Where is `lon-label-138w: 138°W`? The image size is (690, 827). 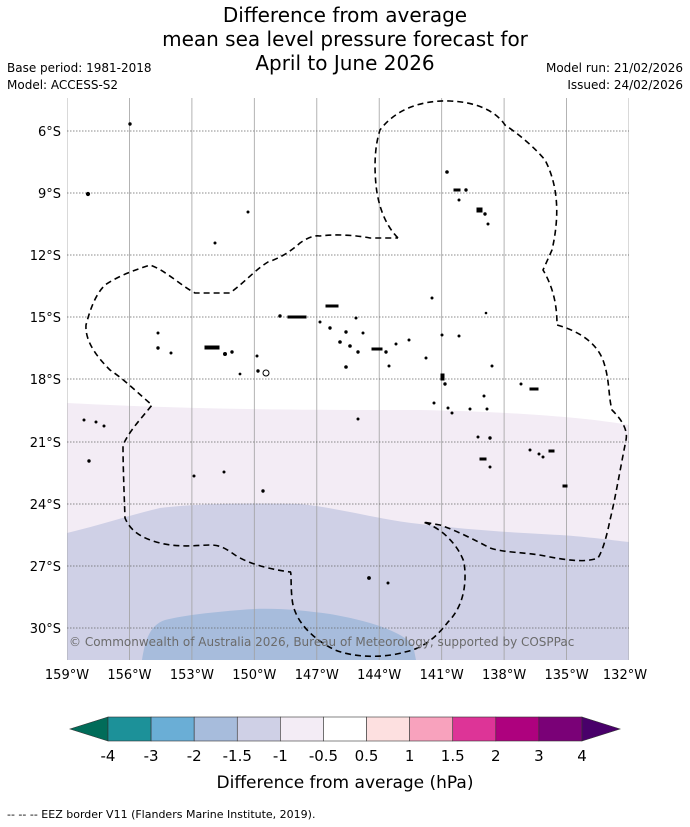
lon-label-138w: 138°W is located at coordinates (504, 675).